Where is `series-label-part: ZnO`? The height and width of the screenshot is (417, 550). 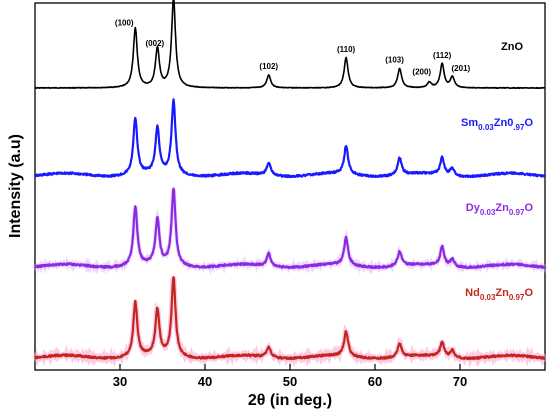
series-label-part: ZnO is located at coordinates (512, 47).